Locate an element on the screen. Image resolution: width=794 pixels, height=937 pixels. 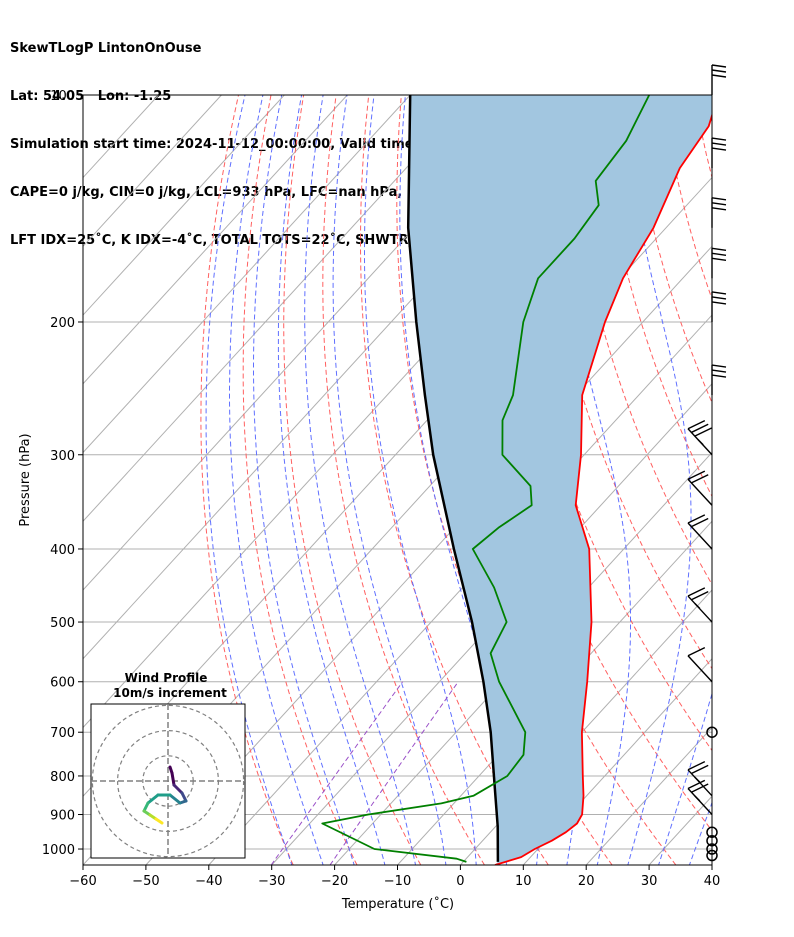
x-tick-label: −40 is located at coordinates (208, 881).